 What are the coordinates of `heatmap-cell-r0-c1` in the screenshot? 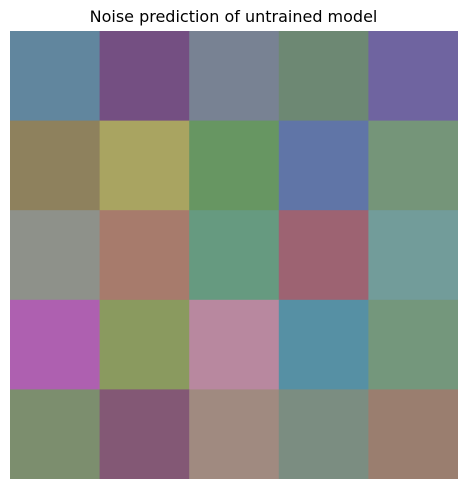 It's located at (144, 76).